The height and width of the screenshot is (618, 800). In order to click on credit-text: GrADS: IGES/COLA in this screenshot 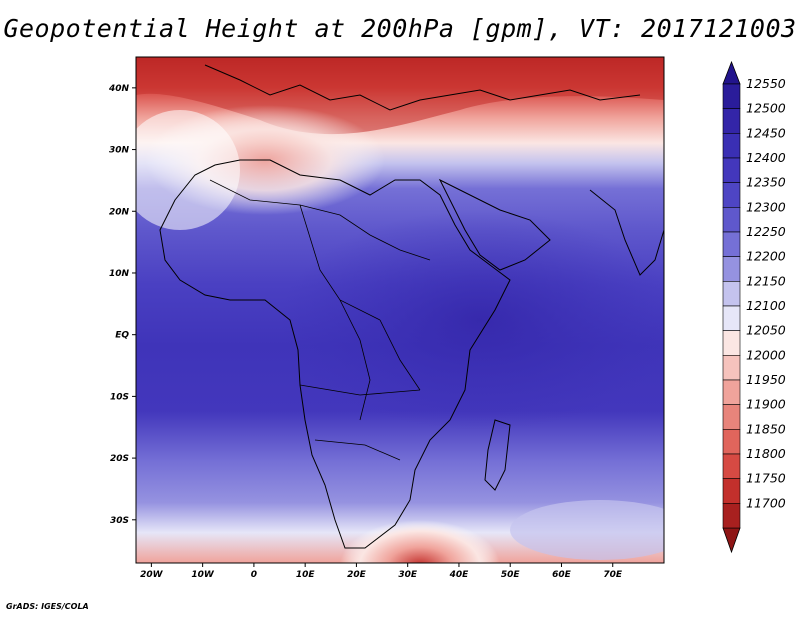, I will do `click(47, 606)`.